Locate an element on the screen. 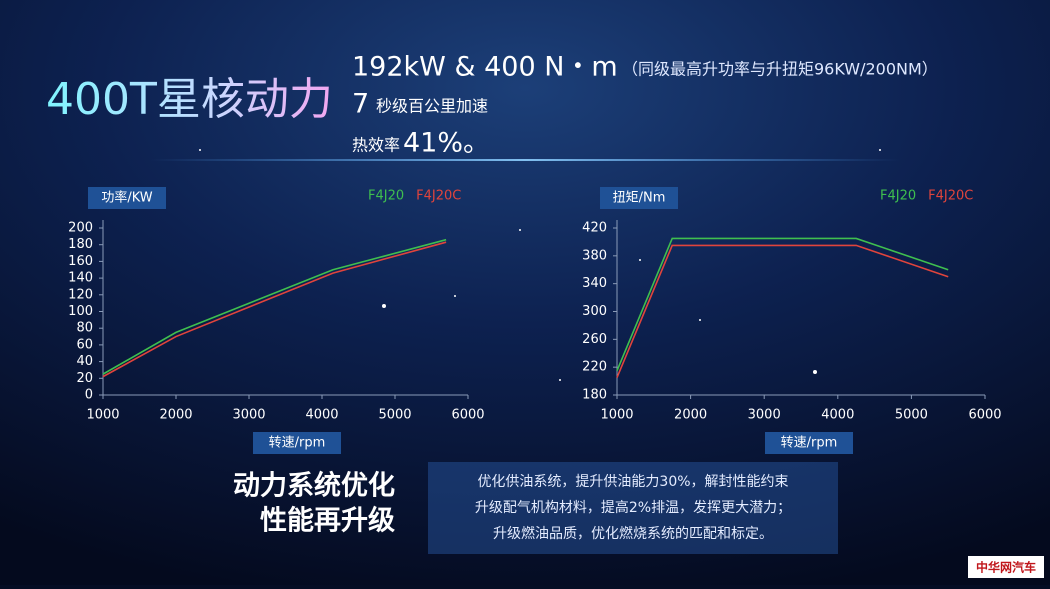  y-tick-label: 260 is located at coordinates (594, 339).